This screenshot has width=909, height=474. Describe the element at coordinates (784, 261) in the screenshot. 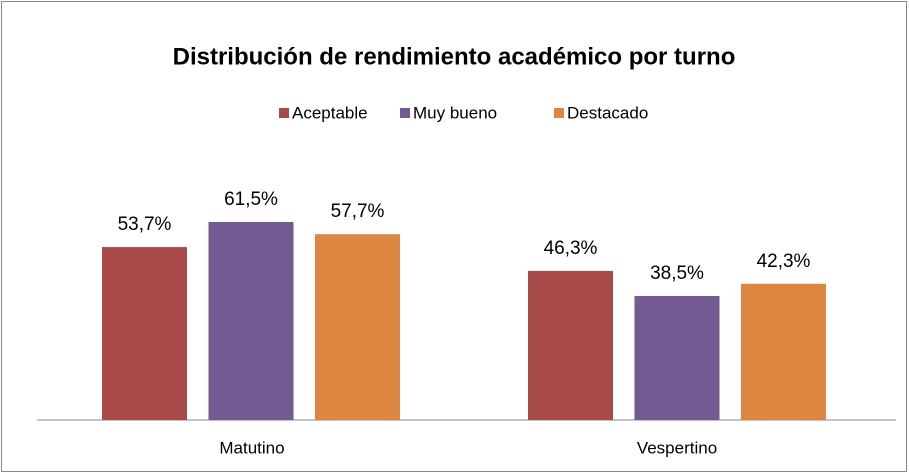

I see `data-label: 42,3%` at that location.